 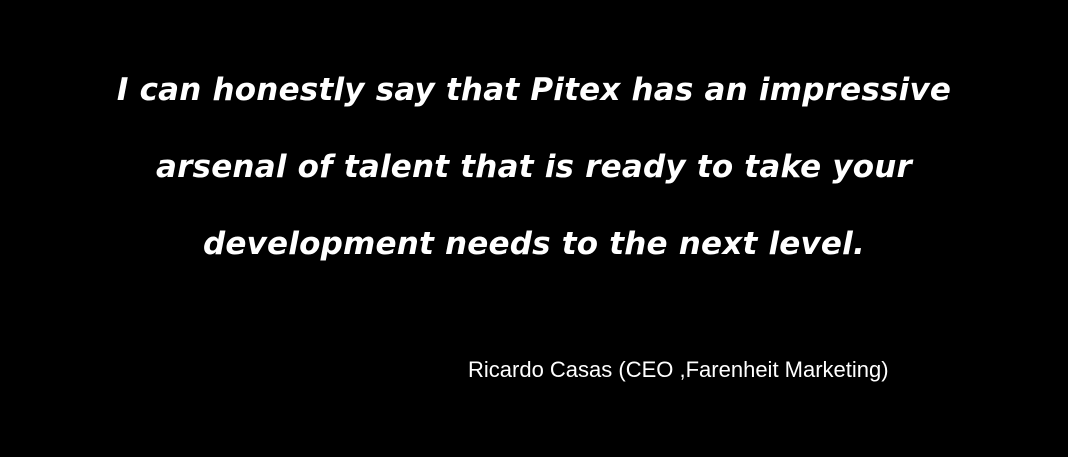 I want to click on testimonial-attribution: Ricardo Casas (CEO ,Farenheit Marketing), so click(x=678, y=370).